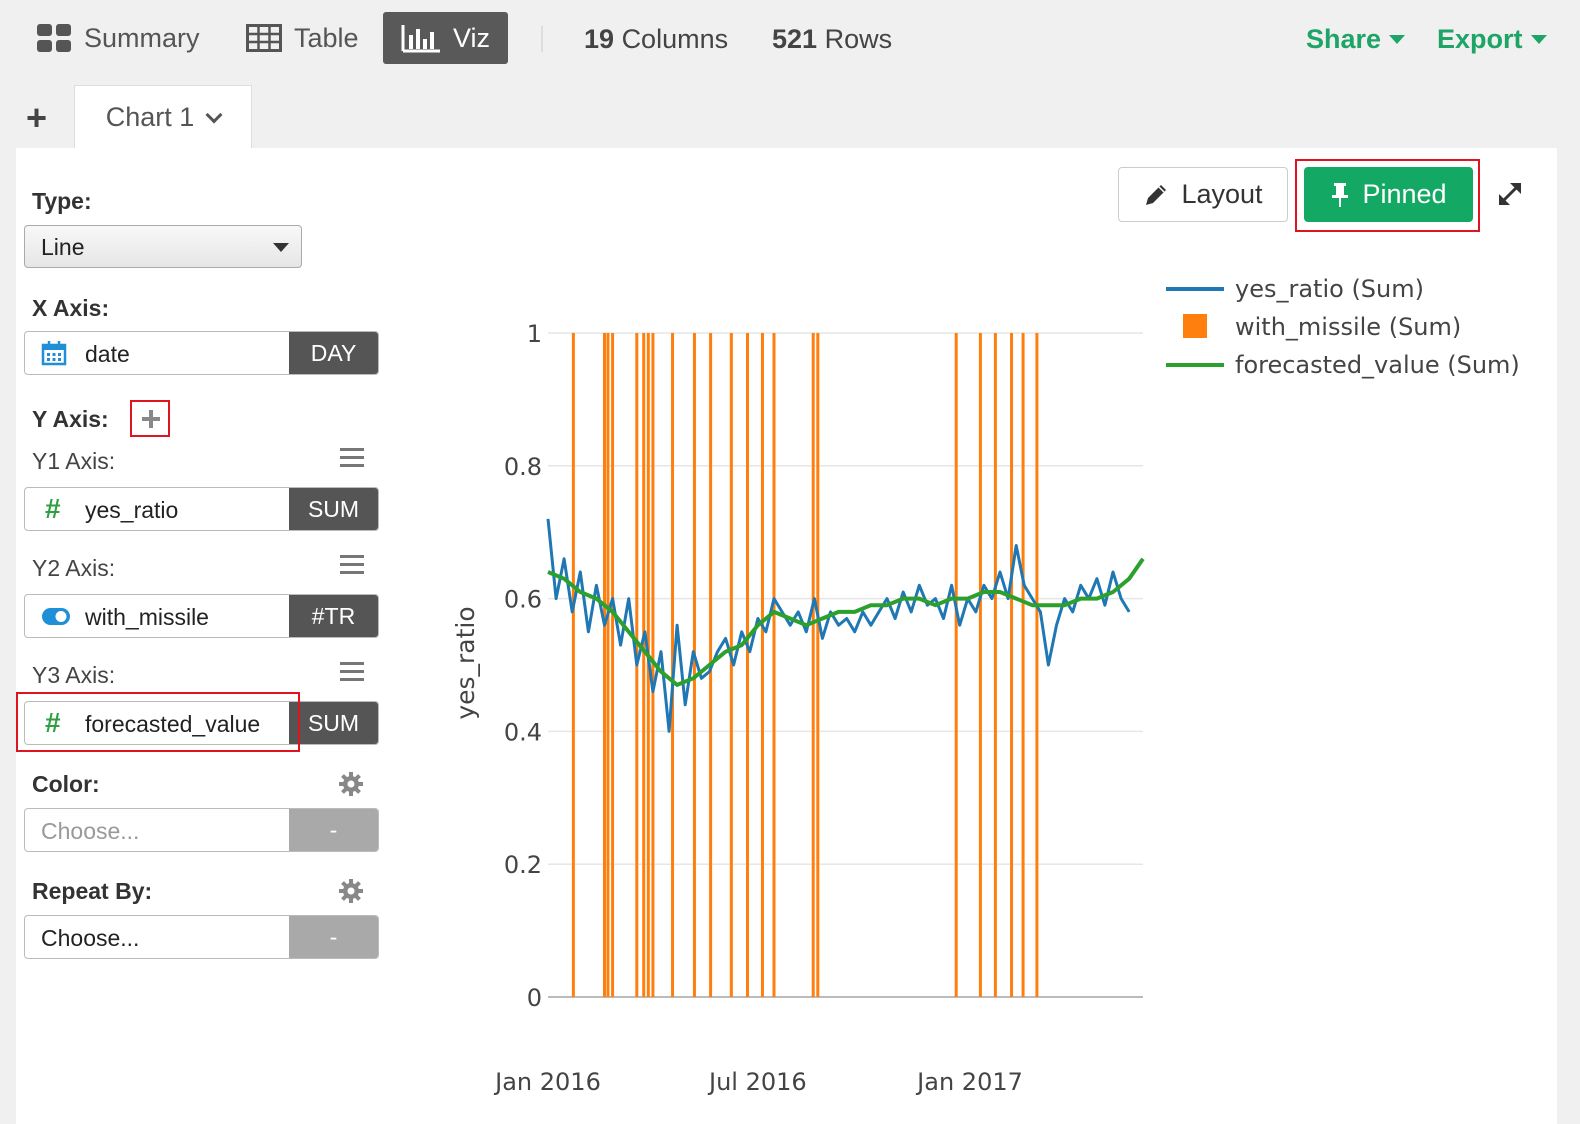 This screenshot has height=1124, width=1580. Describe the element at coordinates (326, 37) in the screenshot. I see `table-label: Table` at that location.